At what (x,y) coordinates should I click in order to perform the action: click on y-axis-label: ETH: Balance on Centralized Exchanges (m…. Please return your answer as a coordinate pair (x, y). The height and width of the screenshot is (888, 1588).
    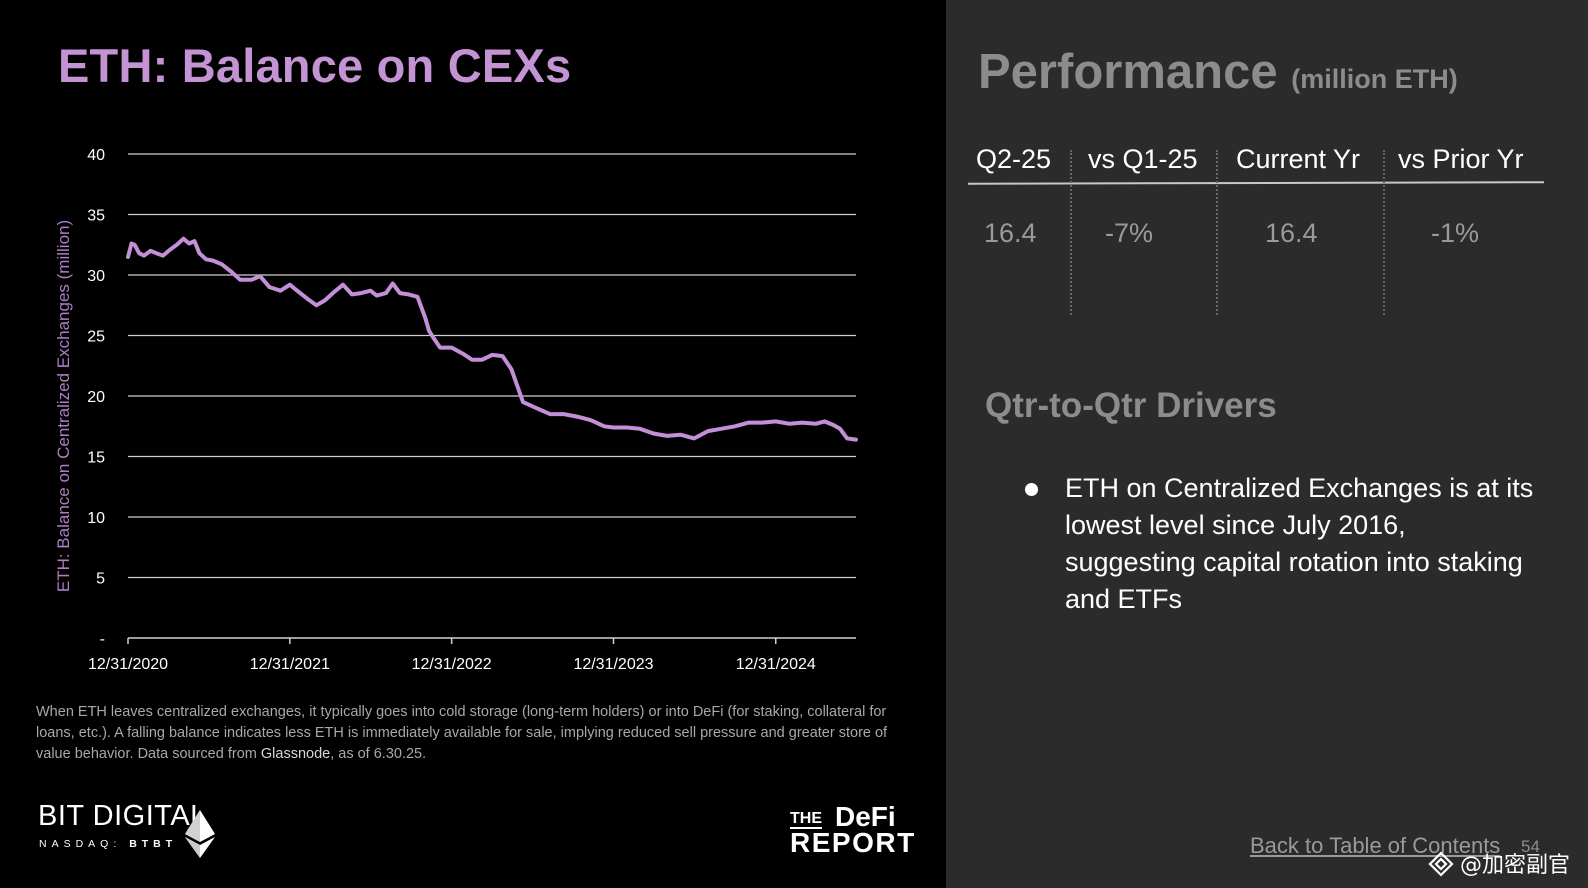
    Looking at the image, I should click on (63, 406).